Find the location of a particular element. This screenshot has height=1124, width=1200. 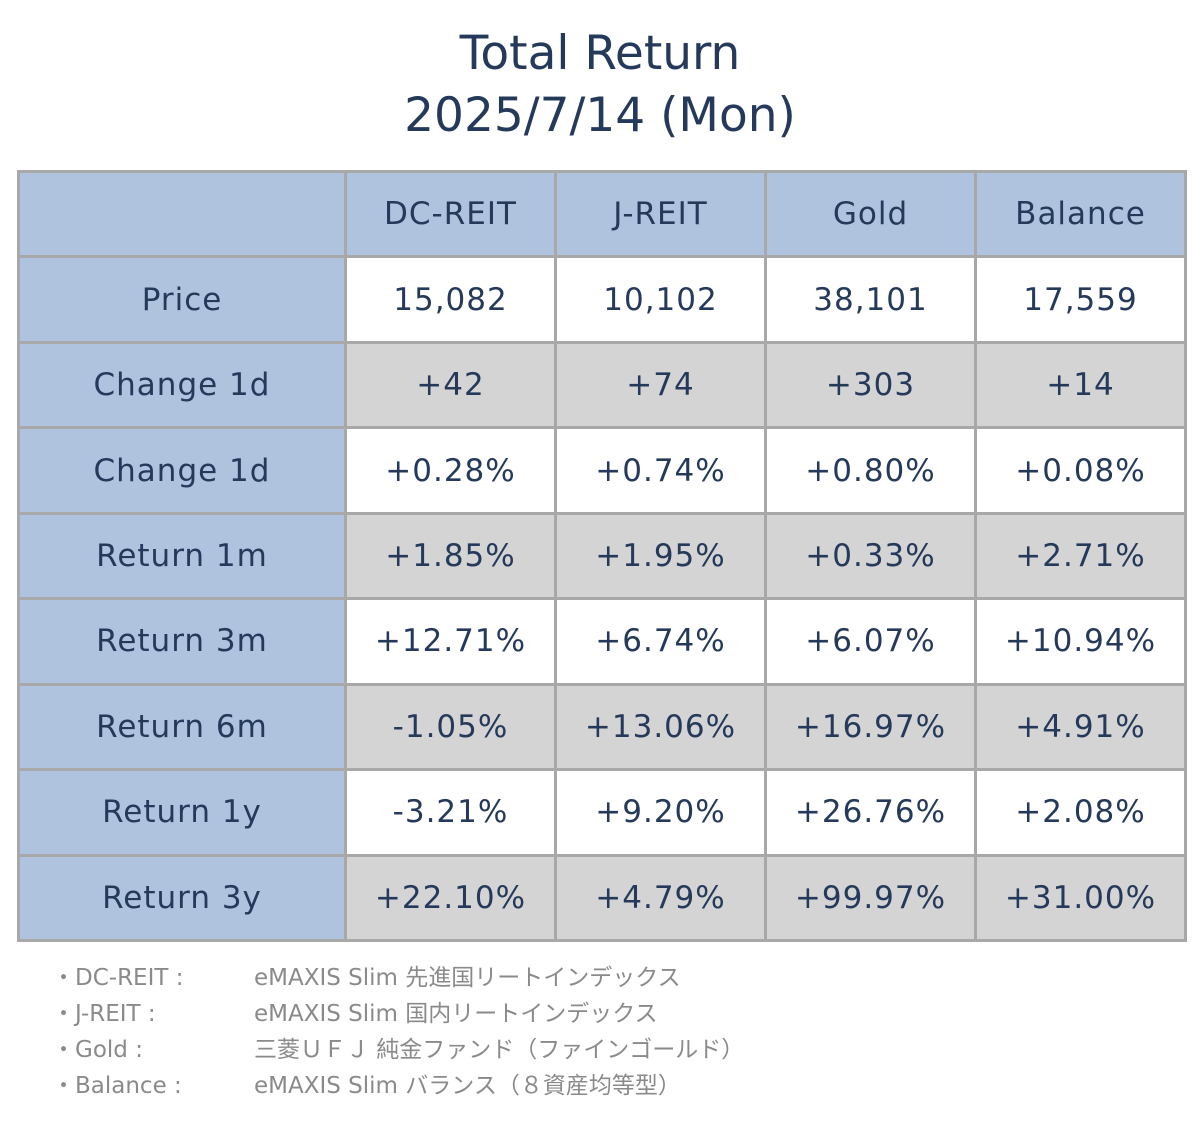

table-row: Price 15,082 10,102 38,101 17,559 is located at coordinates (602, 299).